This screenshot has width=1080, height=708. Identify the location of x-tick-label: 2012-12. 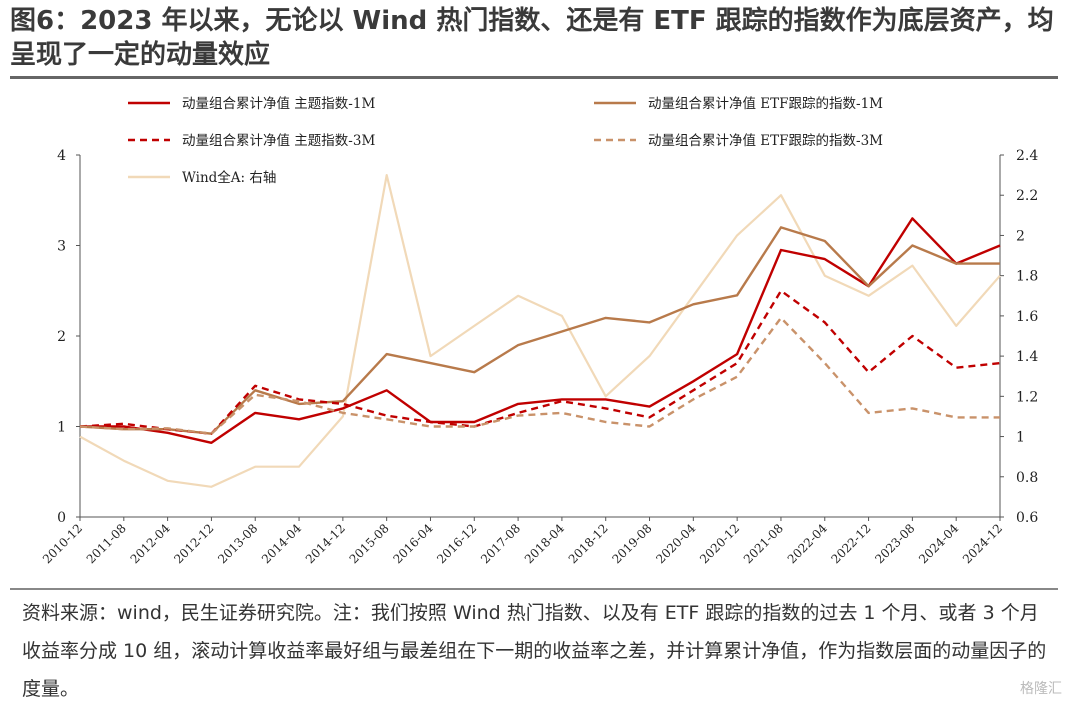
(193, 543).